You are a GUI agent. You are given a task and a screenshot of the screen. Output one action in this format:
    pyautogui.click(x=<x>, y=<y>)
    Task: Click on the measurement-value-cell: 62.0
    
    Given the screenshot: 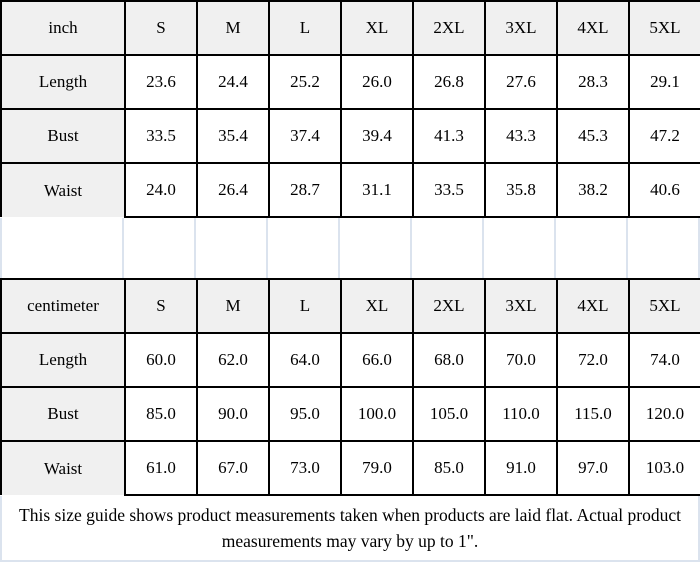 What is the action you would take?
    pyautogui.click(x=233, y=360)
    